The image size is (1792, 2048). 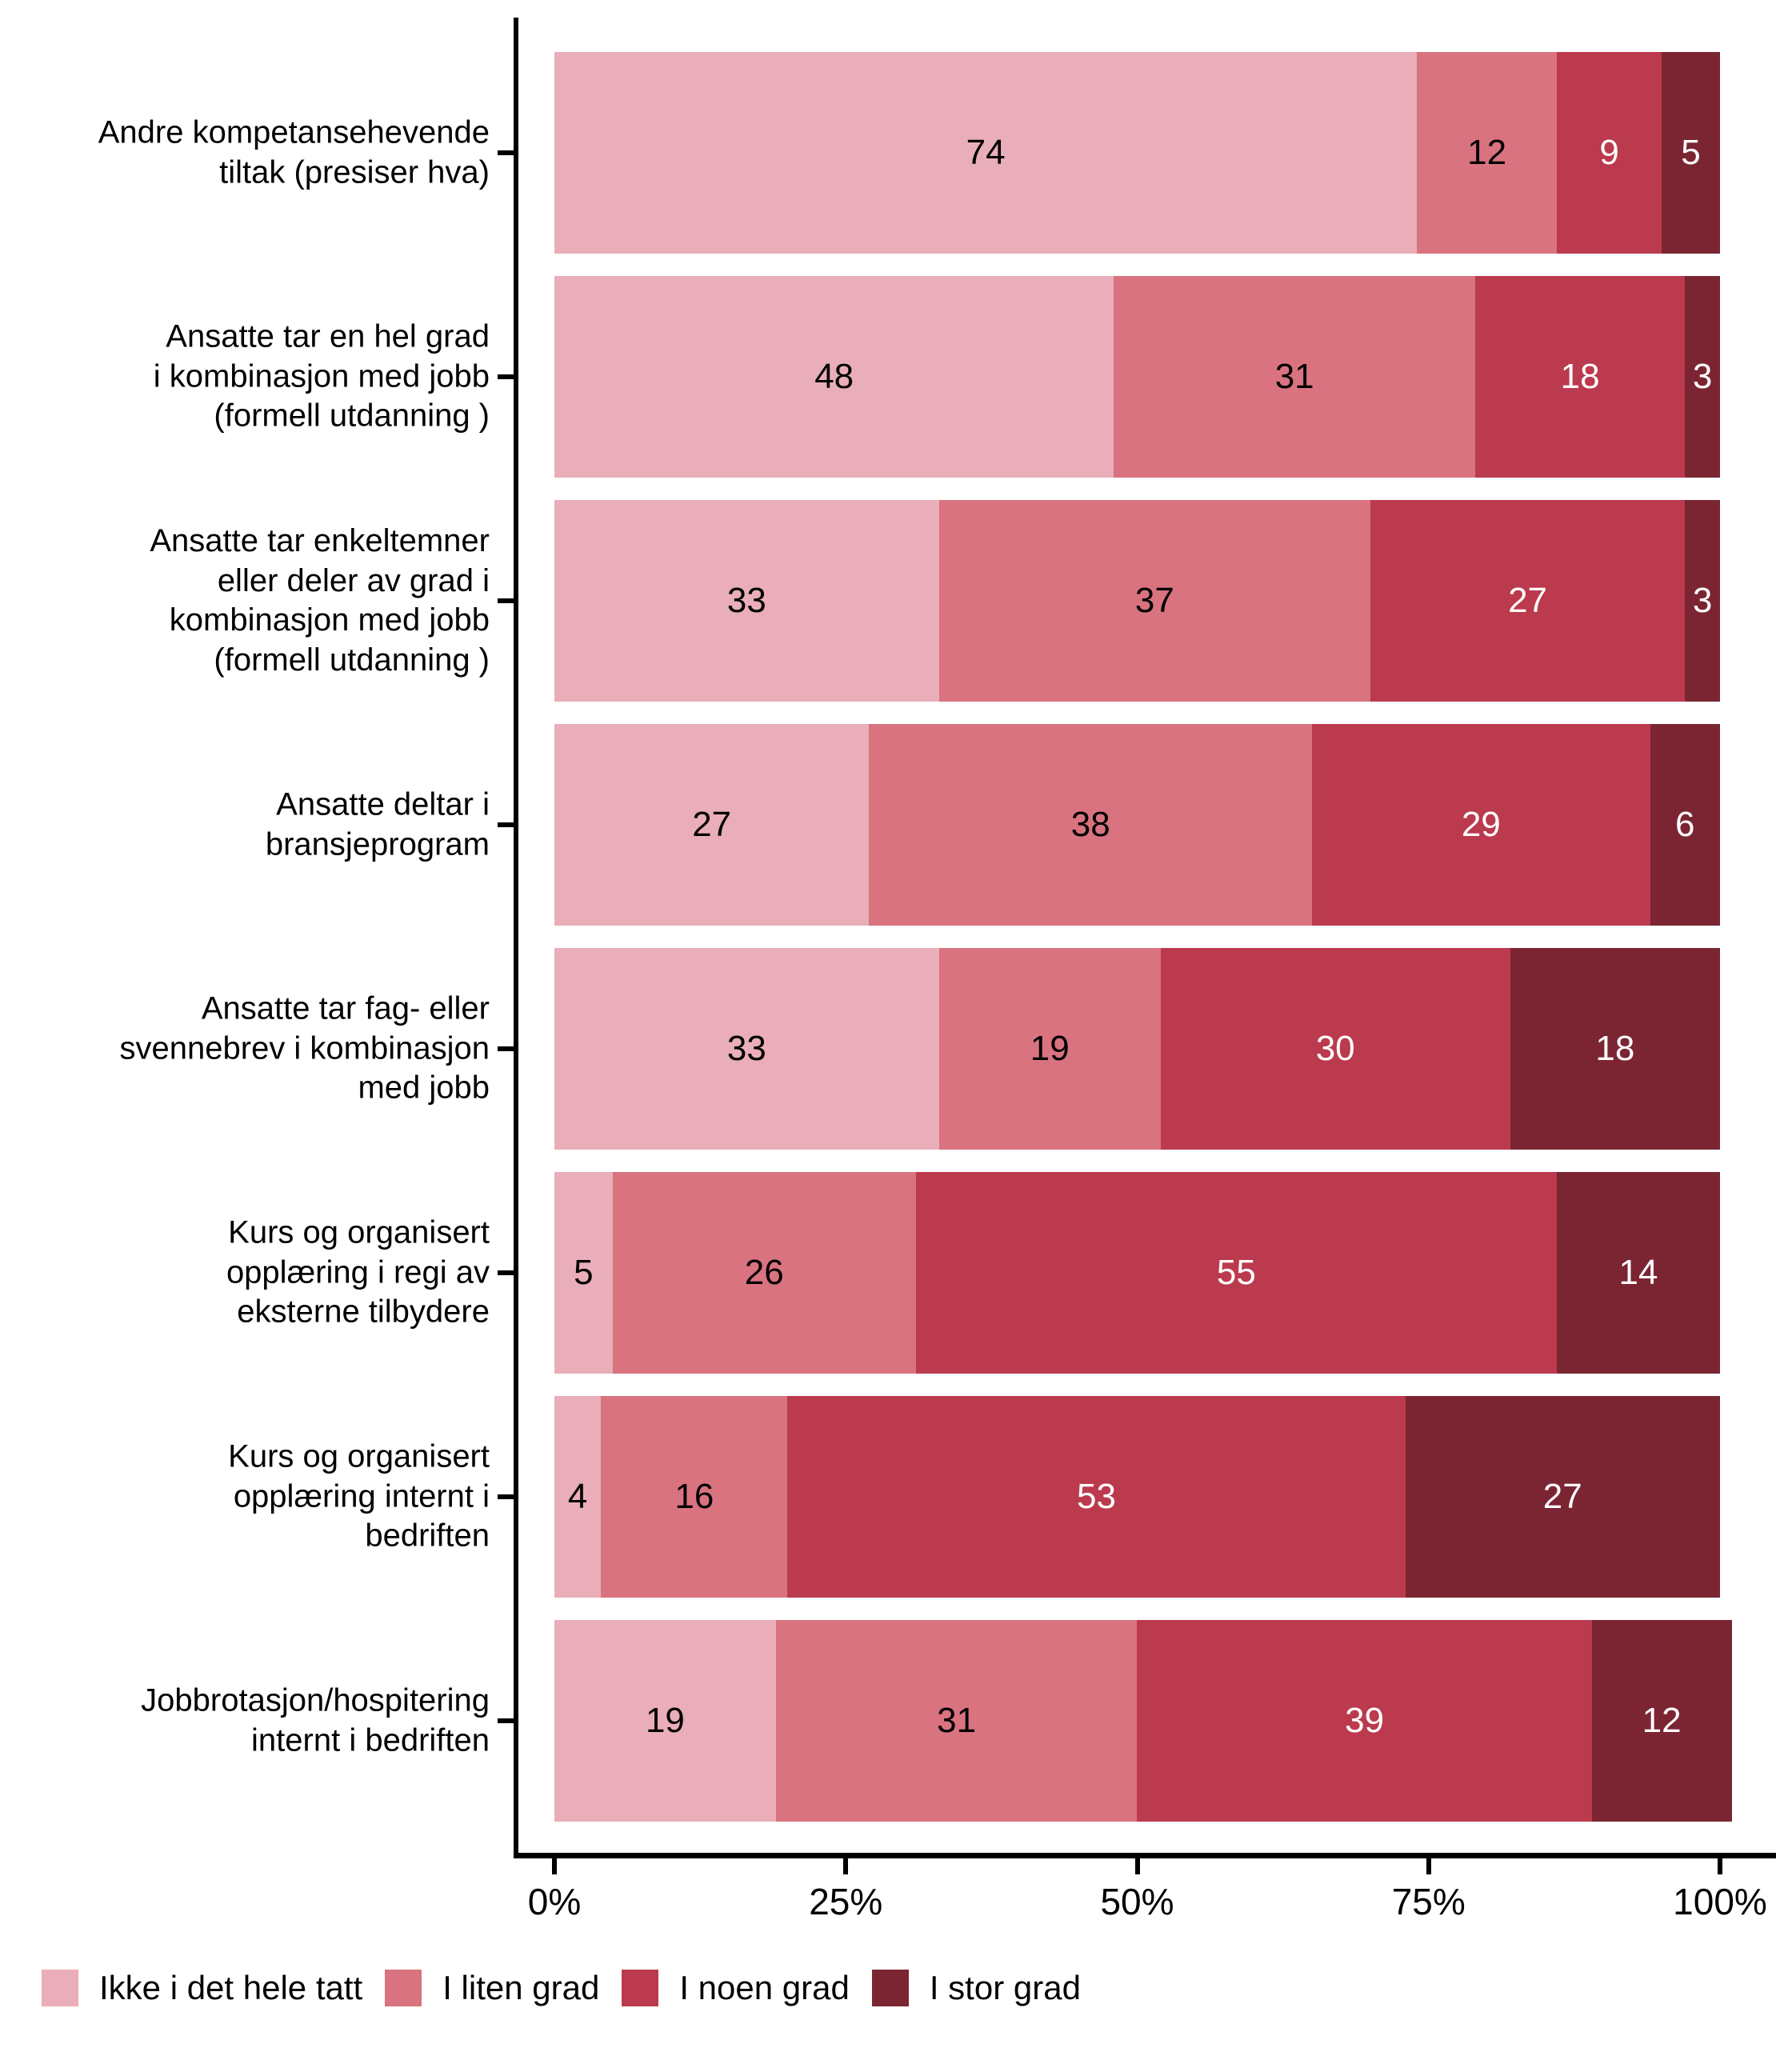 I want to click on bar-segment: 9, so click(x=1609, y=153).